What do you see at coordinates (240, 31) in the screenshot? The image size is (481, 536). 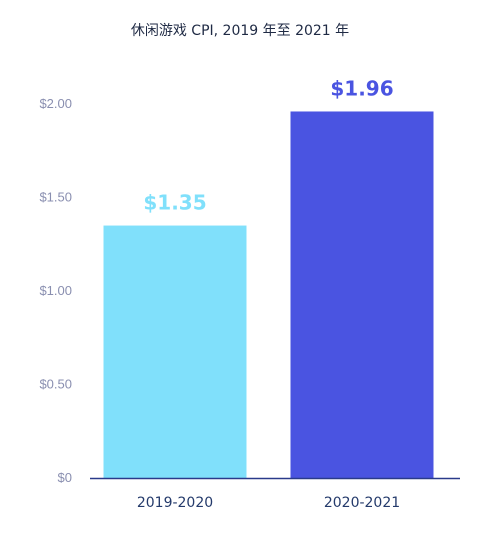 I see `chart-title: 休闲游戏 CPI, 2019 年至 2021 年` at bounding box center [240, 31].